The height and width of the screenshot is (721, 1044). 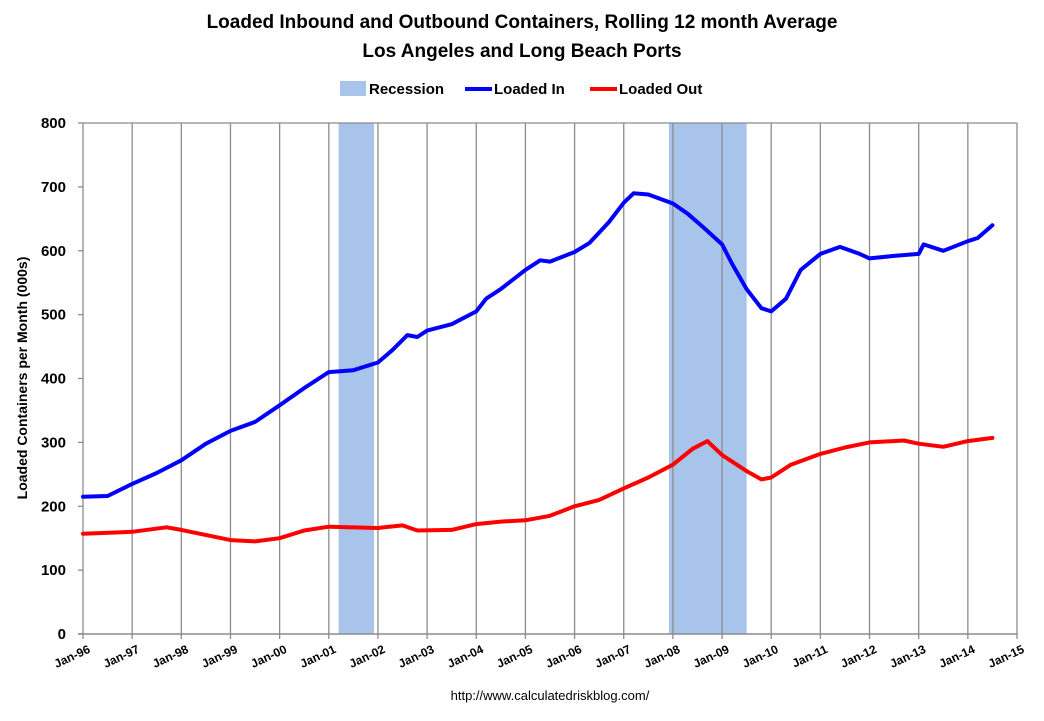 I want to click on y-tick-label: 400, so click(x=53, y=379).